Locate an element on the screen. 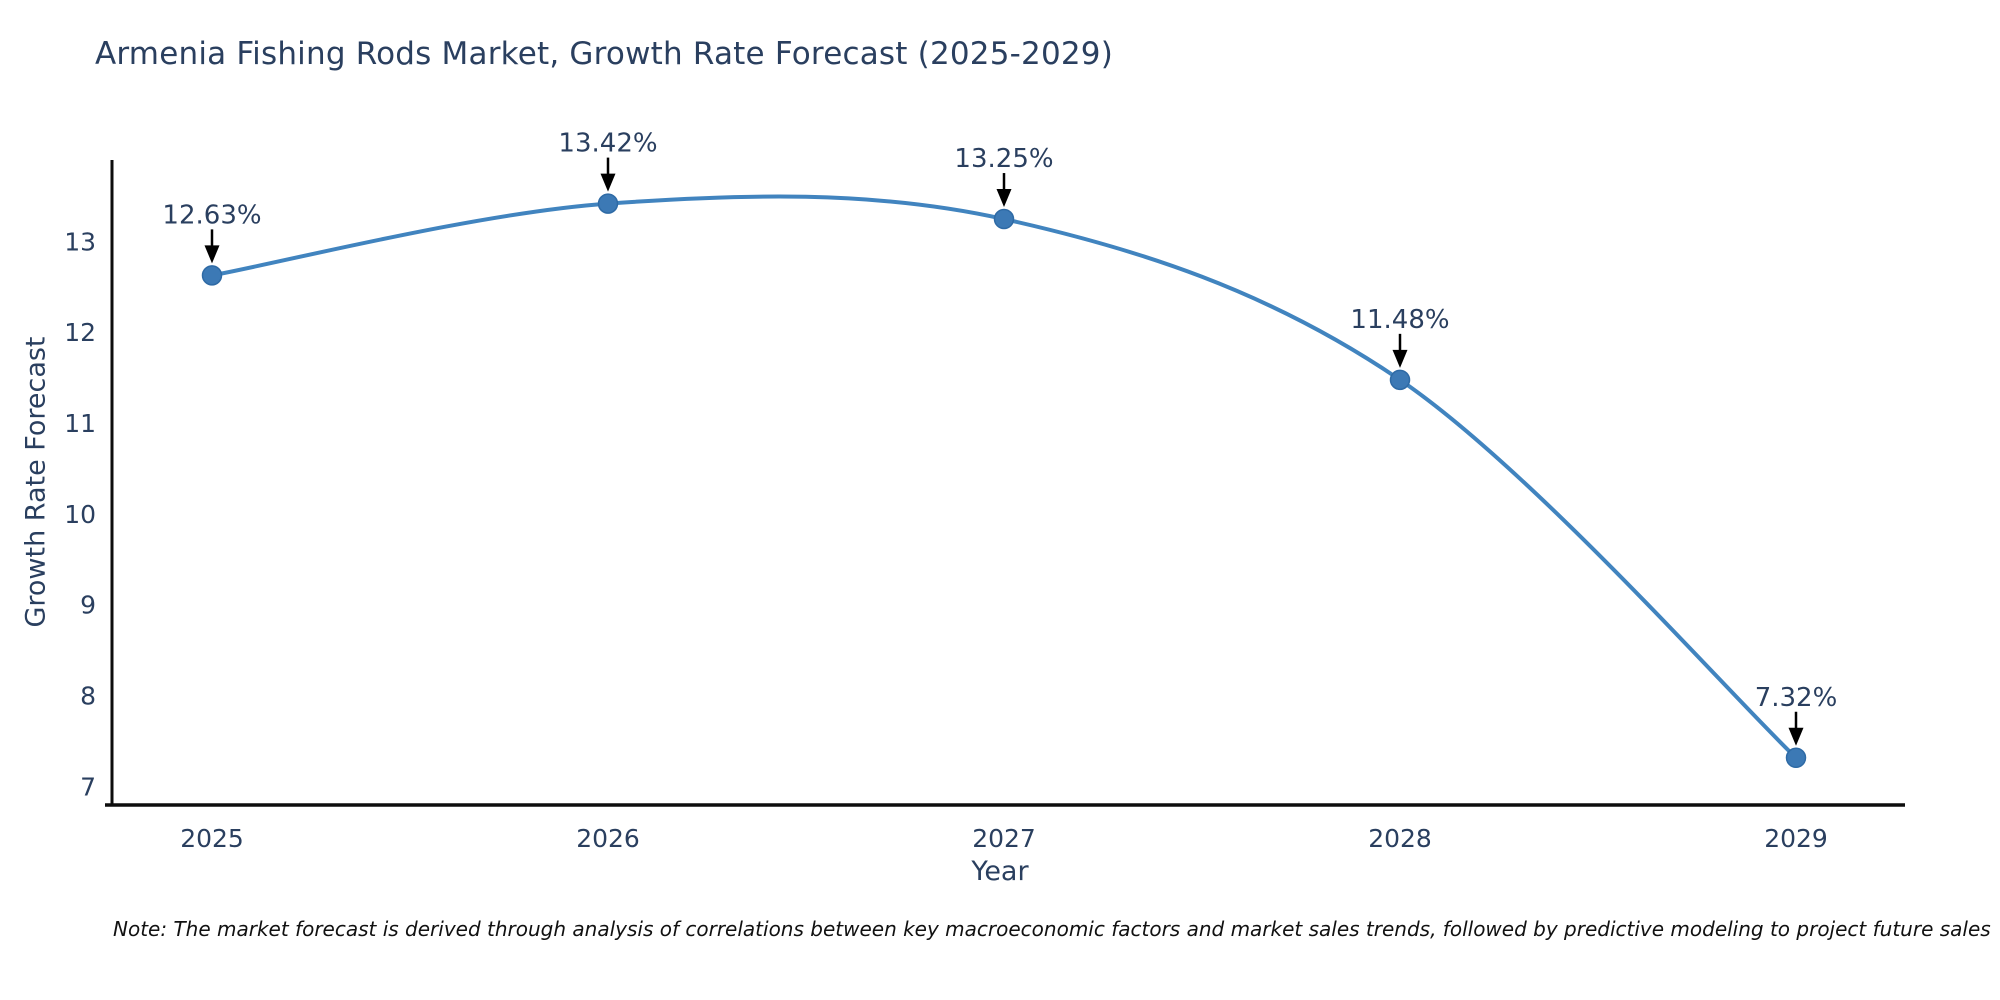 The height and width of the screenshot is (1000, 2000). y-tick-label: 7 is located at coordinates (88, 786).